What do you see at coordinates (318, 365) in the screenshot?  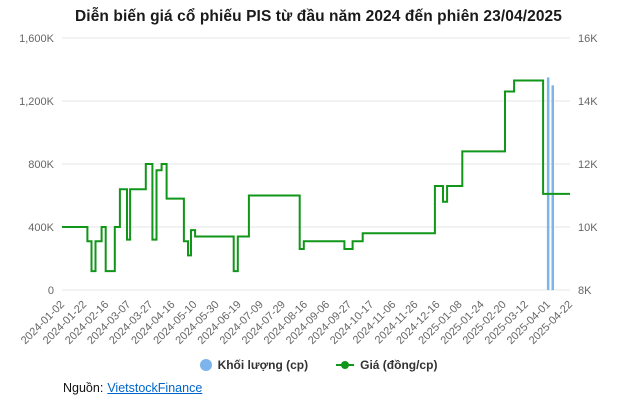 I see `chart-legend: Khối lượng (cp) Giá (đồng/cp)` at bounding box center [318, 365].